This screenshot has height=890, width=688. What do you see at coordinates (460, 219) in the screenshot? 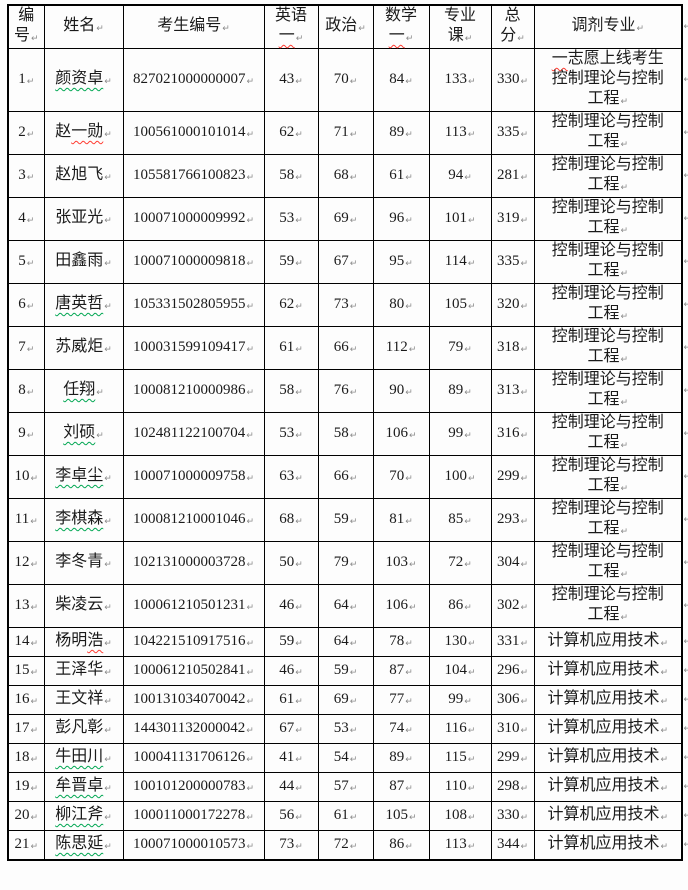
I see `cell-major-course-score: 101↵` at bounding box center [460, 219].